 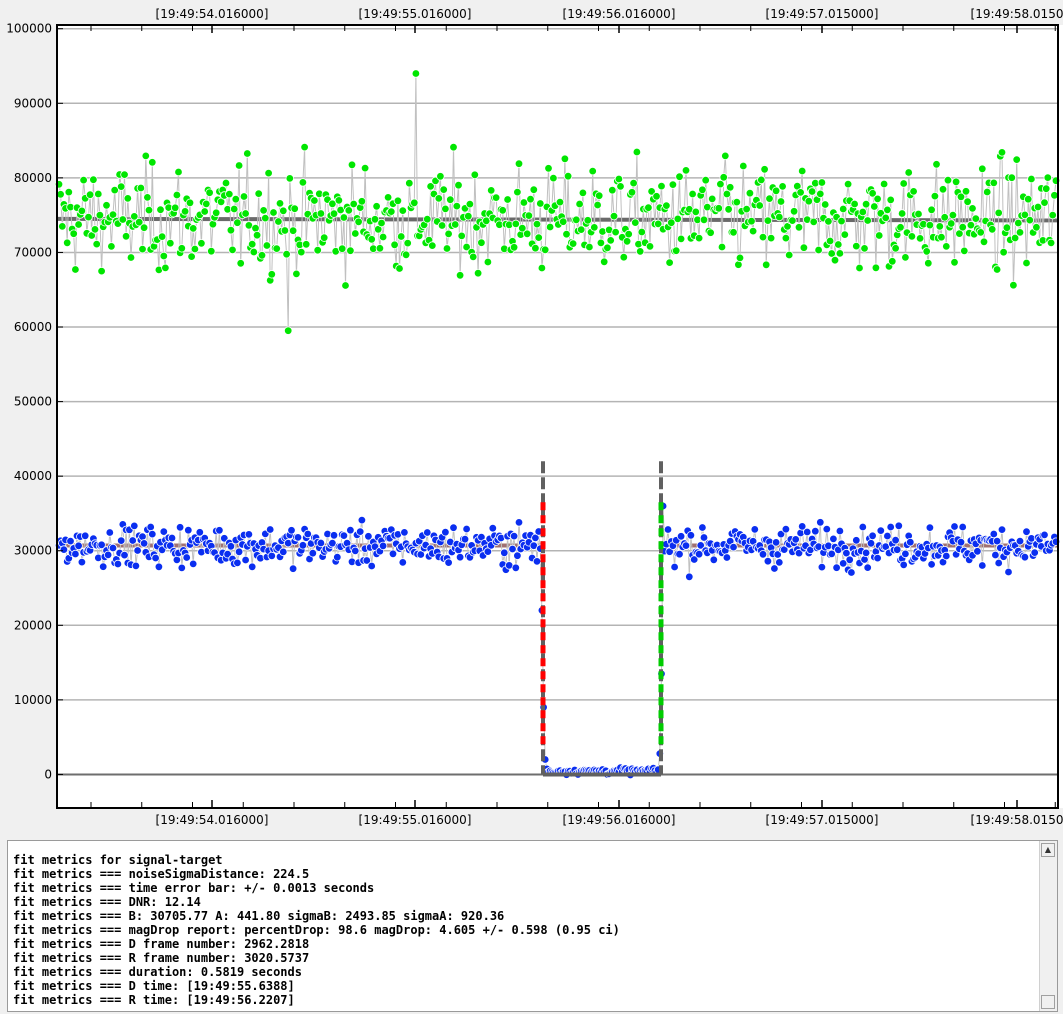 What do you see at coordinates (1048, 926) in the screenshot?
I see `log-scrollbar: ▲` at bounding box center [1048, 926].